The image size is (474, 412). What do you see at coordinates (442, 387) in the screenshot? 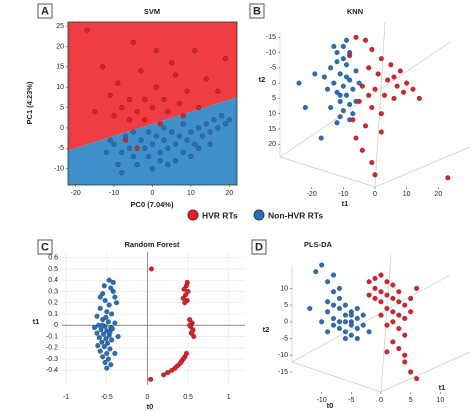
I see `z-axis-label: t1` at bounding box center [442, 387].